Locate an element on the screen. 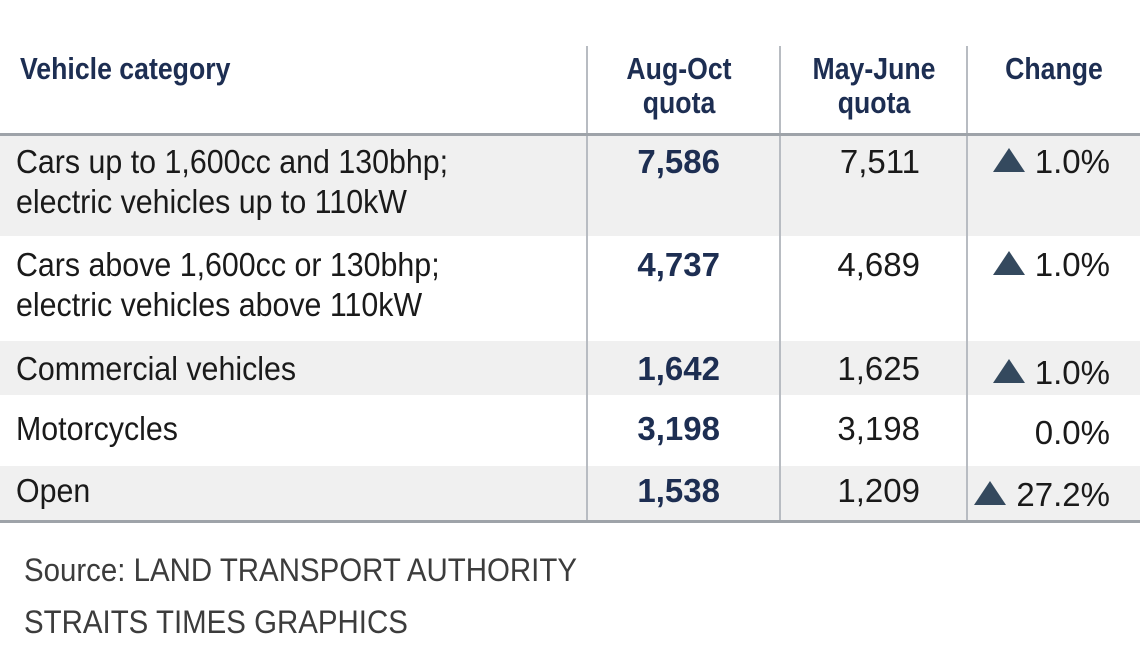 The width and height of the screenshot is (1140, 663). table-row-may-june-quota: 1,209 is located at coordinates (878, 490).